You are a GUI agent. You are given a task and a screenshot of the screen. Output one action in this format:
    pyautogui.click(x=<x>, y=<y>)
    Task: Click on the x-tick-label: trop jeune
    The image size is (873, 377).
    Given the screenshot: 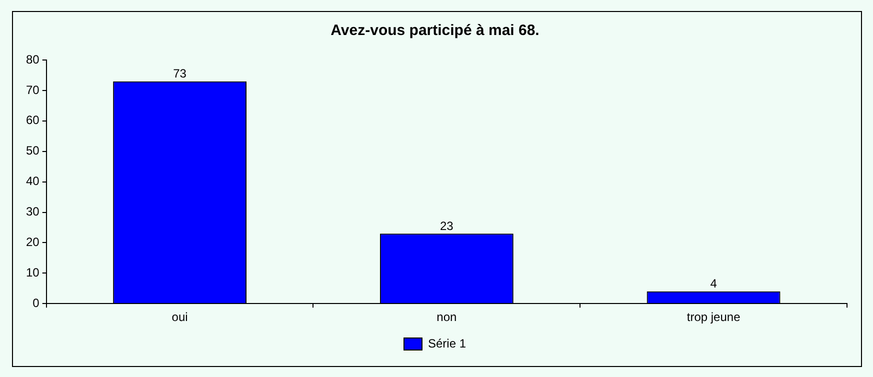 What is the action you would take?
    pyautogui.click(x=713, y=317)
    